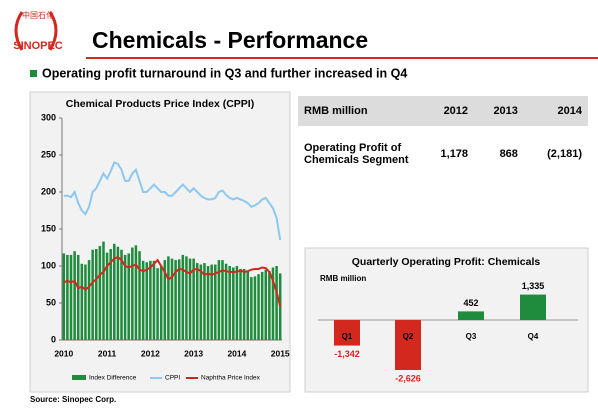 The image size is (598, 408). I want to click on header-cell: 2013, so click(499, 111).